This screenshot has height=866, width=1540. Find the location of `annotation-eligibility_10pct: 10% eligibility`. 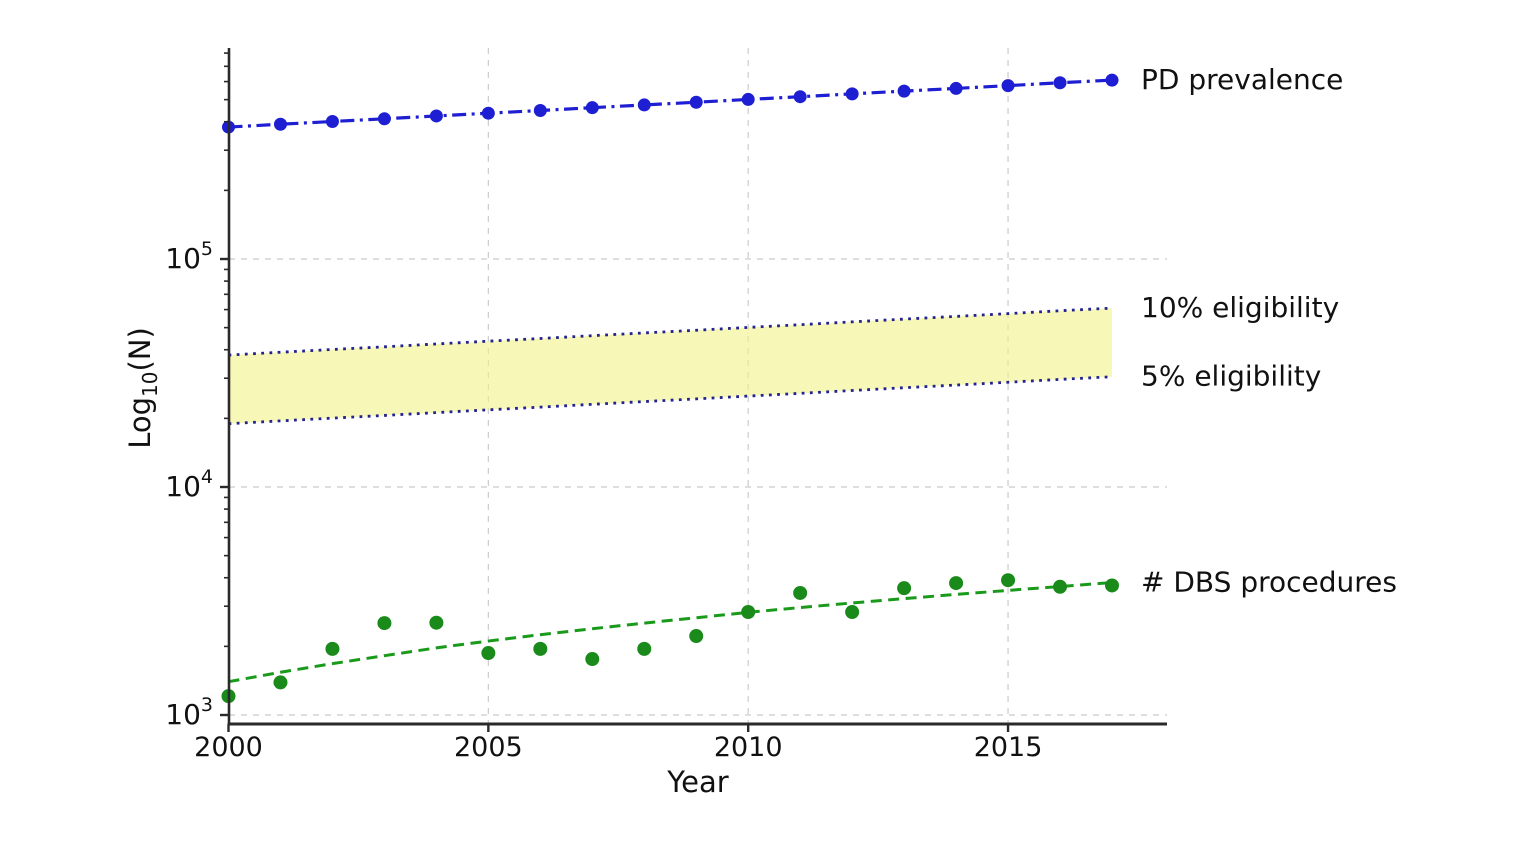

annotation-eligibility_10pct: 10% eligibility is located at coordinates (1240, 307).